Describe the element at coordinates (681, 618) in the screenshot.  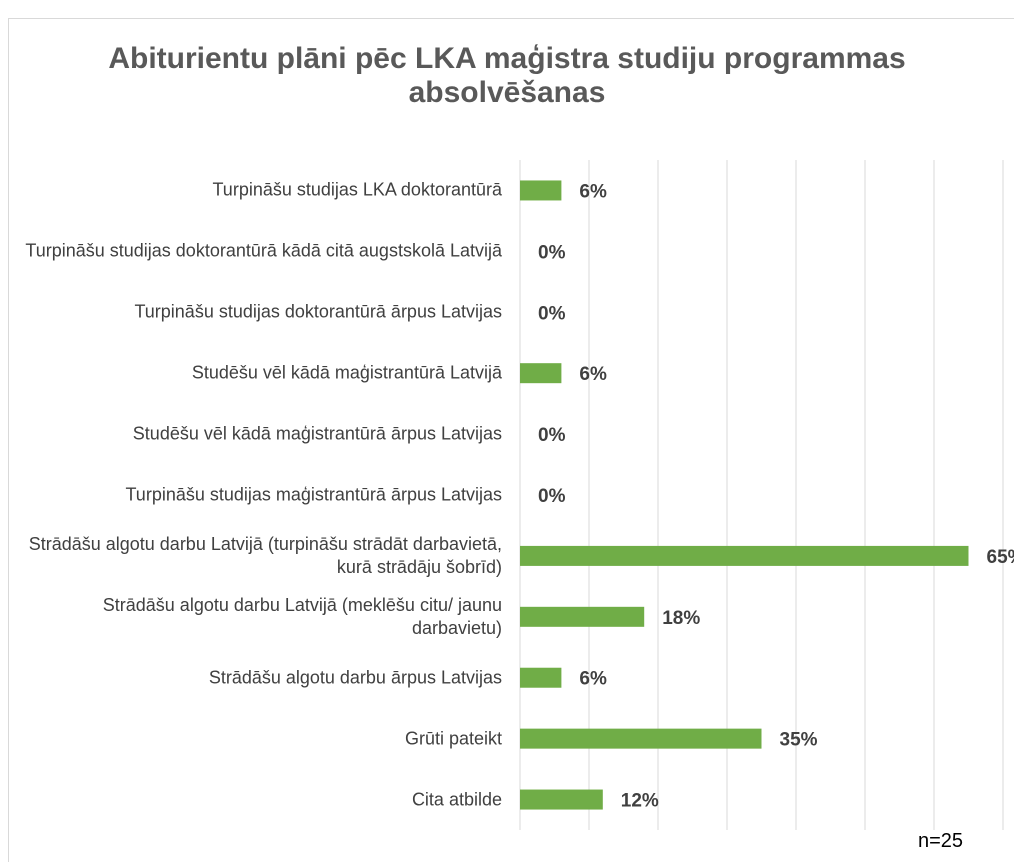
I see `data-label: 18%` at that location.